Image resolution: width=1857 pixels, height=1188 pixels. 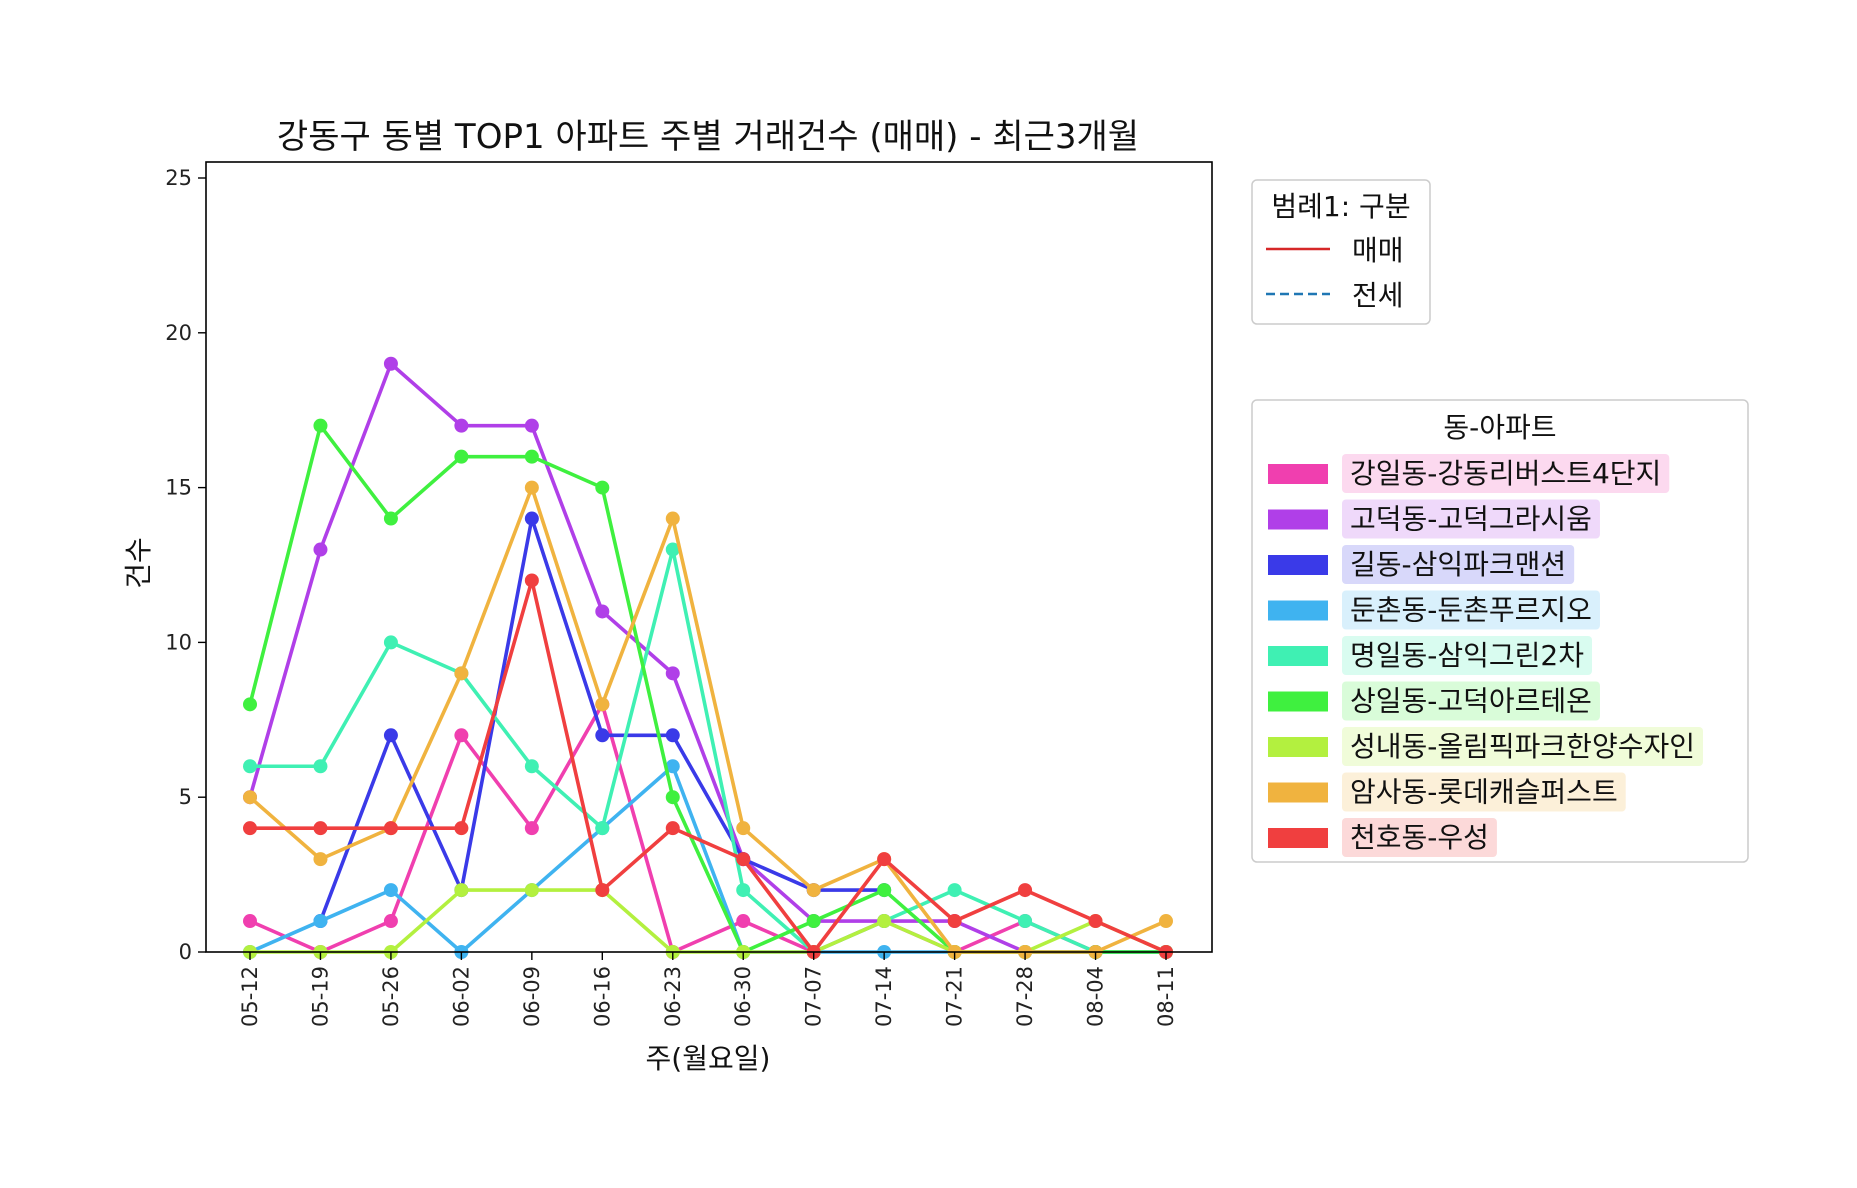 What do you see at coordinates (185, 565) in the screenshot?
I see `y-axis: 0 5 10 15 20 25` at bounding box center [185, 565].